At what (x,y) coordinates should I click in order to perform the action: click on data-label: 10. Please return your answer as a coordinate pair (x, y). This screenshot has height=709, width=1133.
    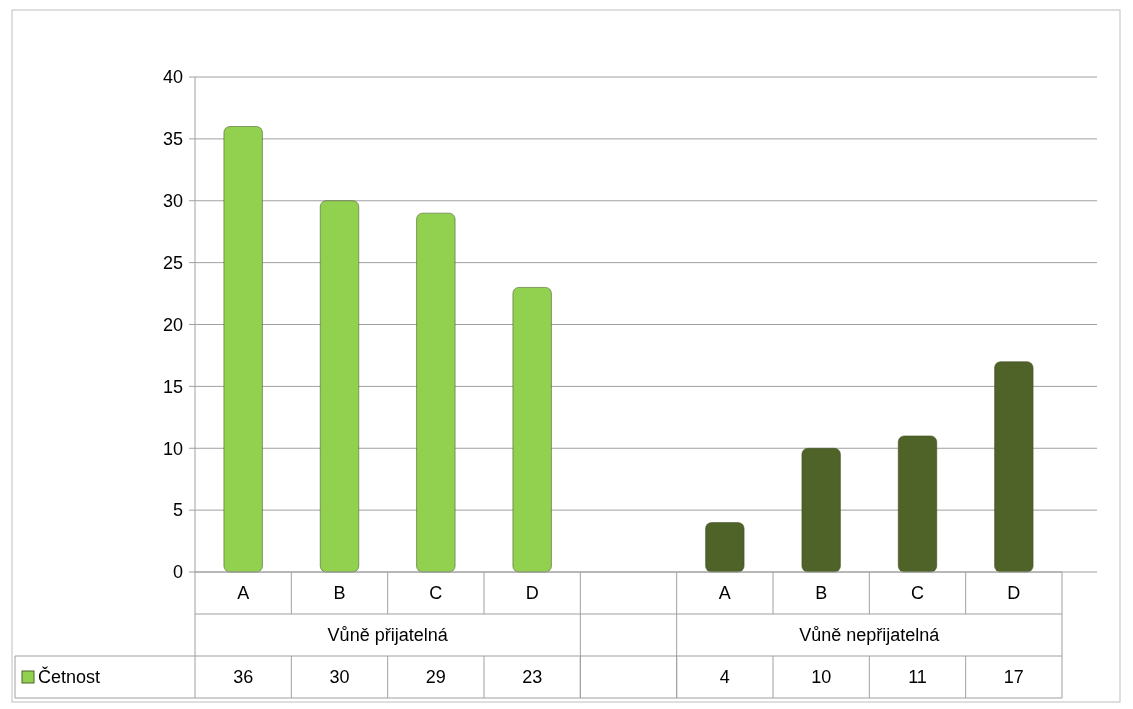
    Looking at the image, I should click on (821, 677).